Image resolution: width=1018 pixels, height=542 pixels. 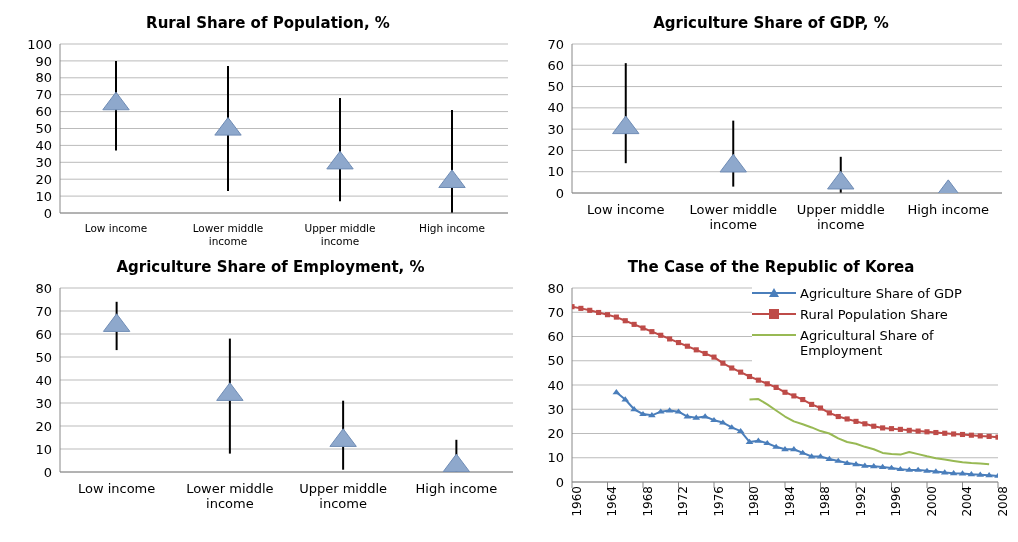 I want to click on x-tick-label: 2008, so click(x=1002, y=501).